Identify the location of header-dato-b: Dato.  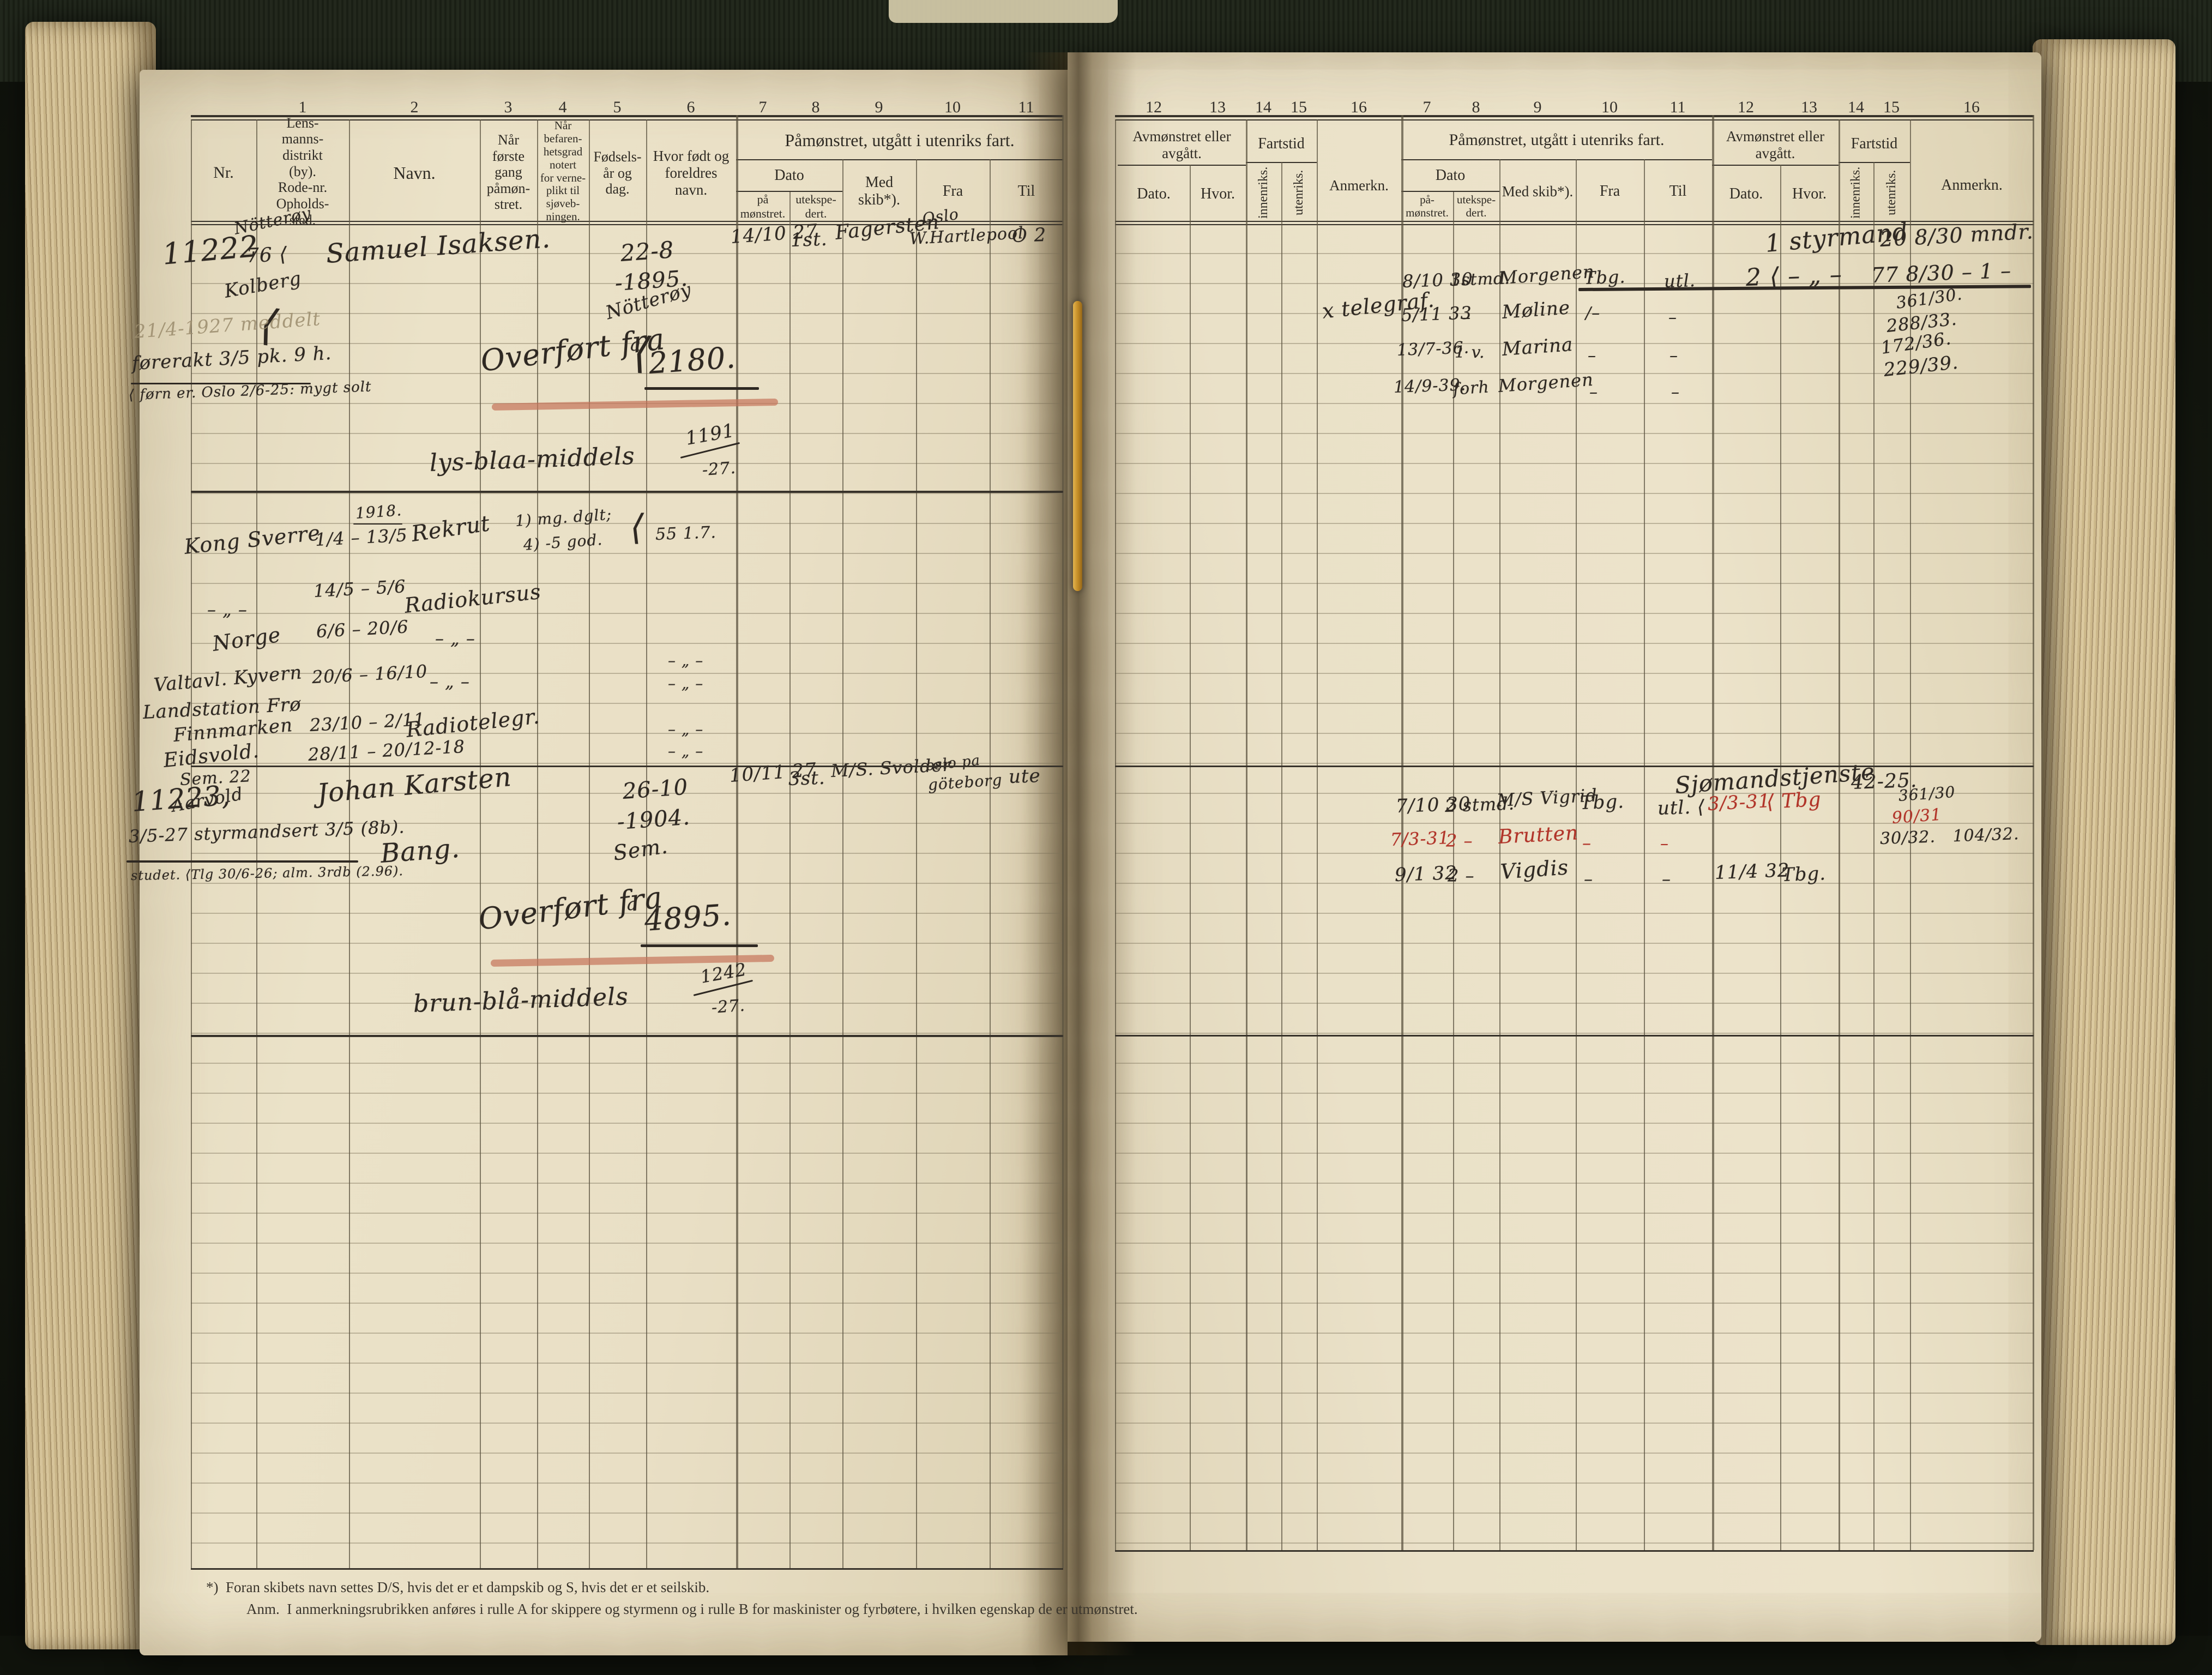
(1450, 175).